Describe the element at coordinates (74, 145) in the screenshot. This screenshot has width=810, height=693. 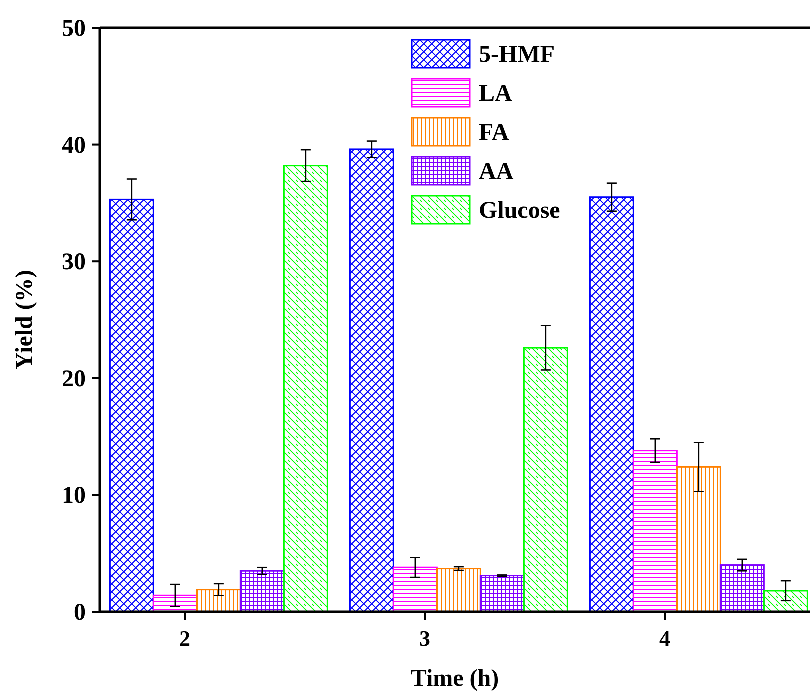
I see `y-tick-label: 40` at that location.